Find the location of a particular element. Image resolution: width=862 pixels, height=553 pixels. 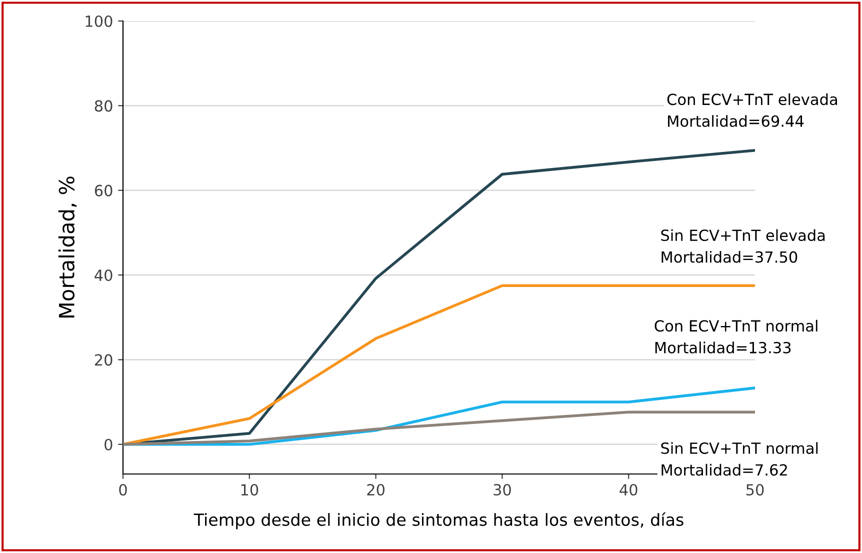

y-tick-label: 60 is located at coordinates (103, 190).